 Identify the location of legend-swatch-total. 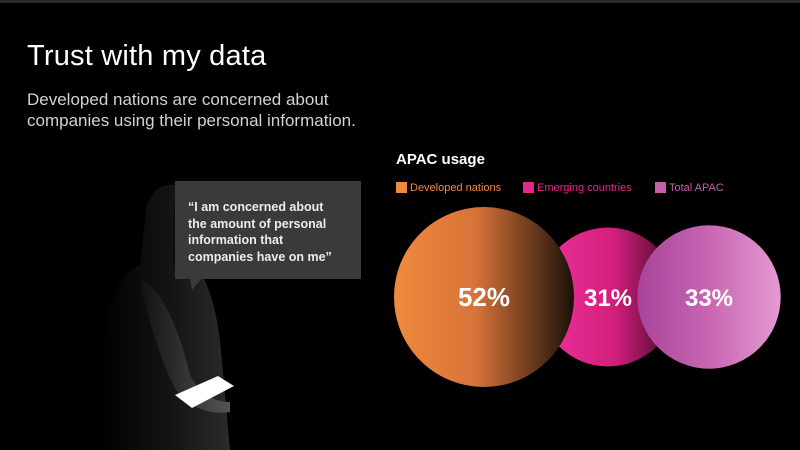
(660, 187).